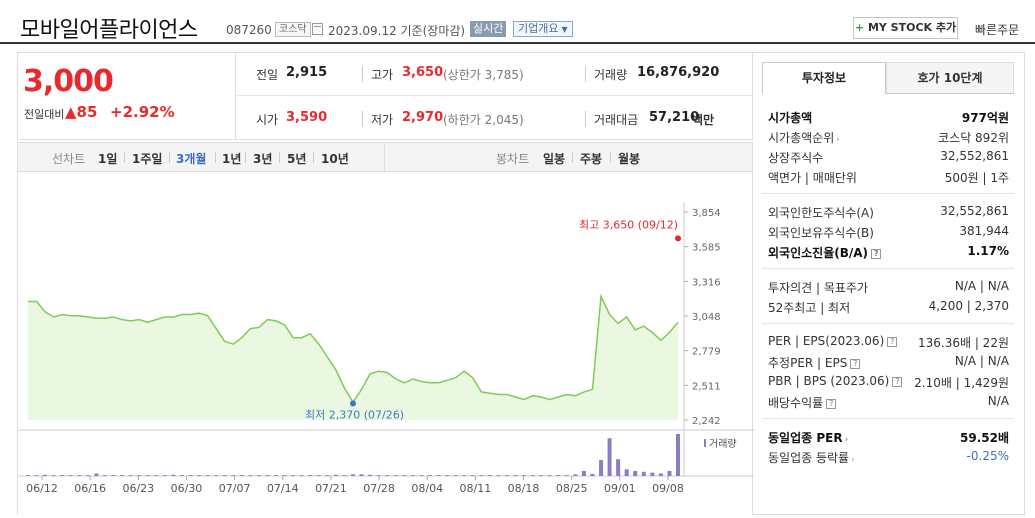  Describe the element at coordinates (235, 488) in the screenshot. I see `x-tick-label: 07/07` at that location.